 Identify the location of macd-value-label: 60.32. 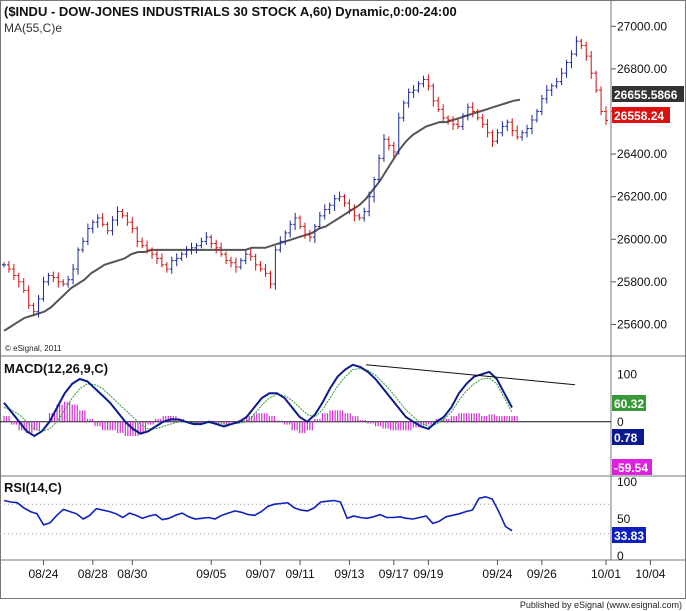
(629, 404).